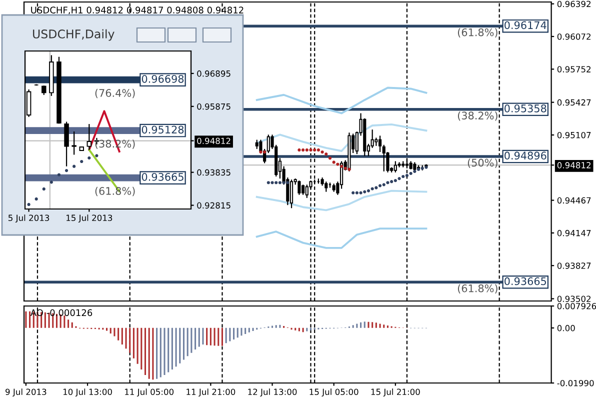  What do you see at coordinates (163, 130) in the screenshot?
I see `ref-line-label: 0.95128` at bounding box center [163, 130].